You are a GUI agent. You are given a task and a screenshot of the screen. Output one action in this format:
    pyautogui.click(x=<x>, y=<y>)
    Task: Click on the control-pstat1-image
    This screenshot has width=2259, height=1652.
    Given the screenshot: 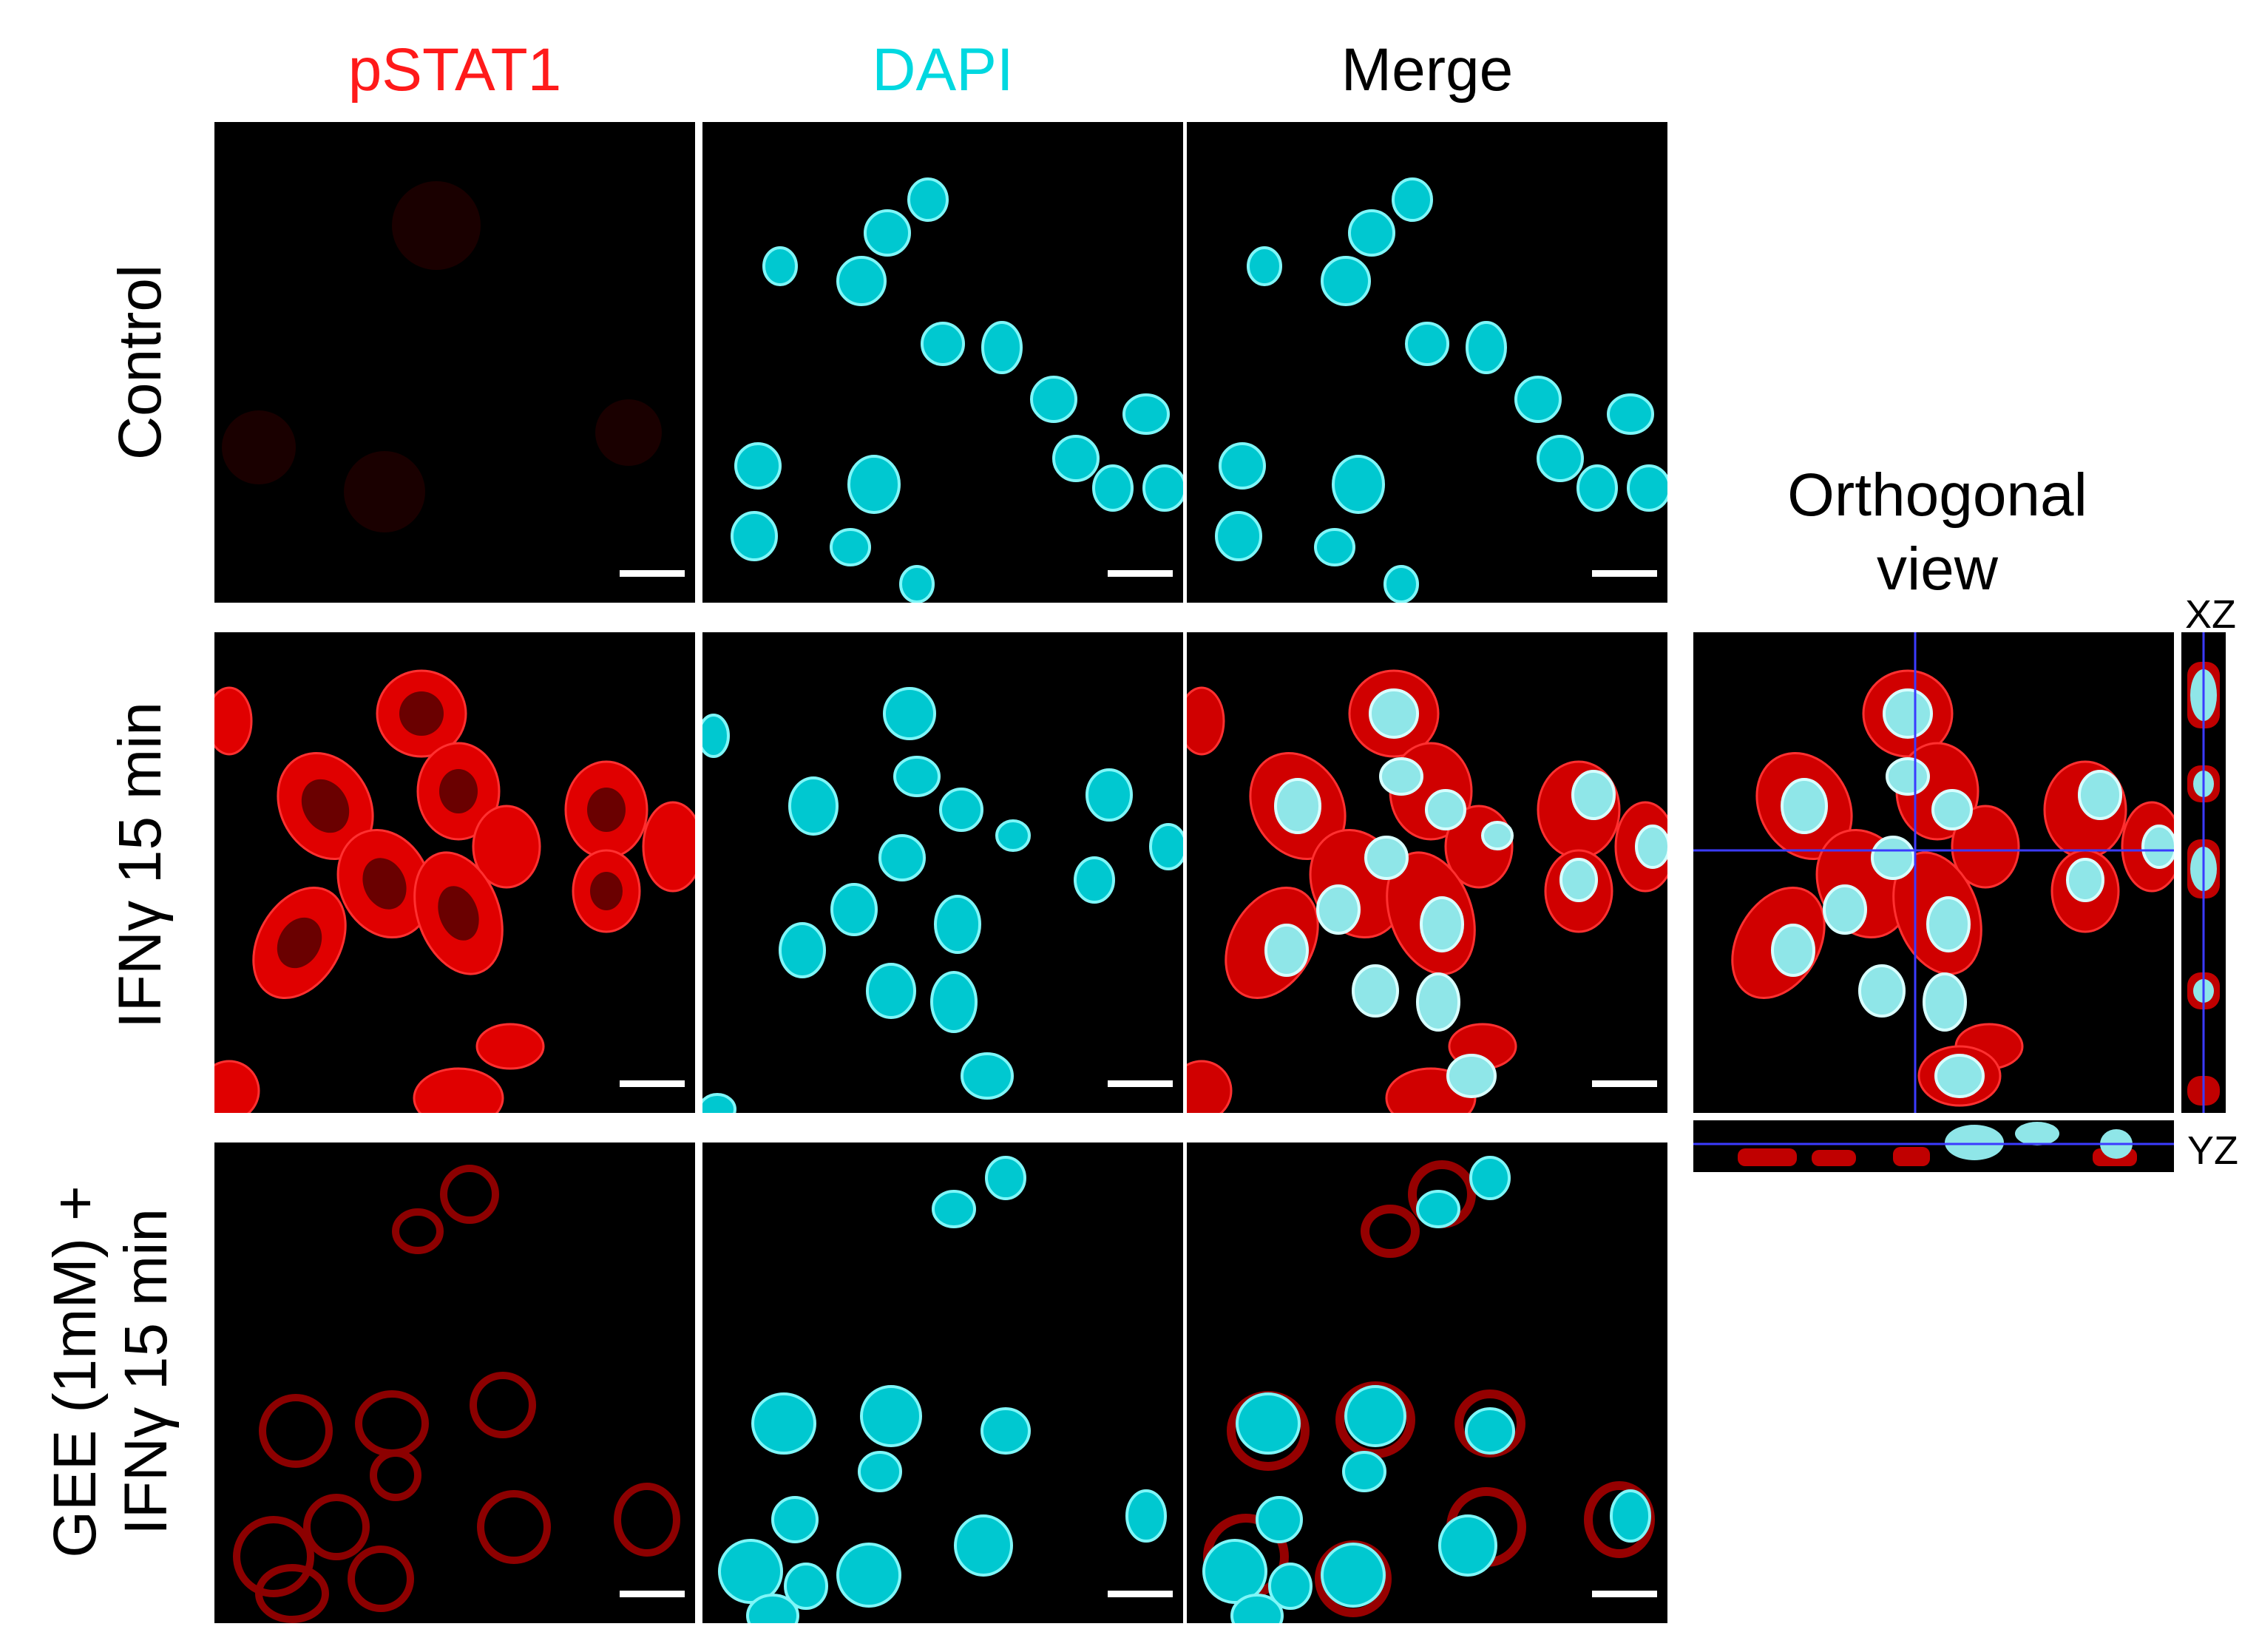 What is the action you would take?
    pyautogui.click(x=442, y=356)
    